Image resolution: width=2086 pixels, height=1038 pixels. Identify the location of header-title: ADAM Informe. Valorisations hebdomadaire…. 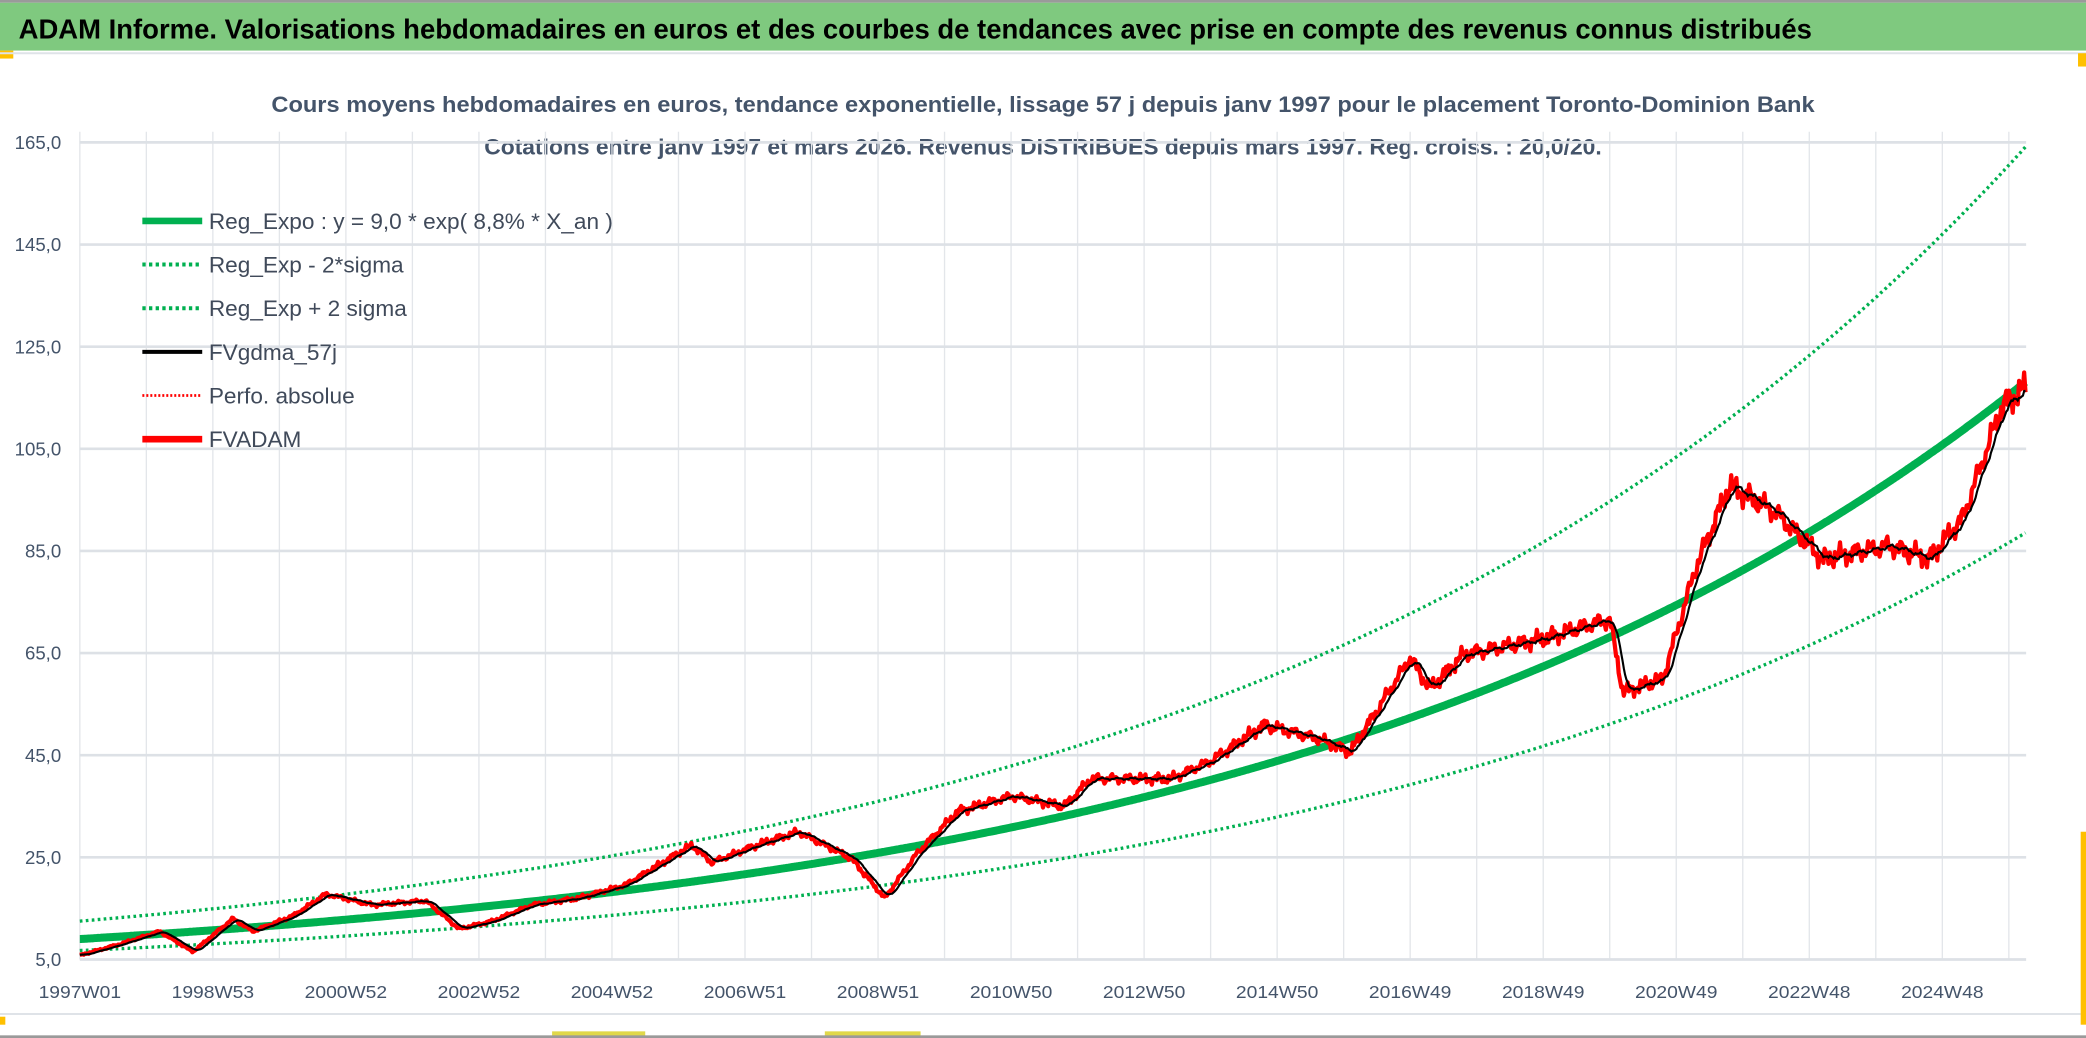
(915, 29).